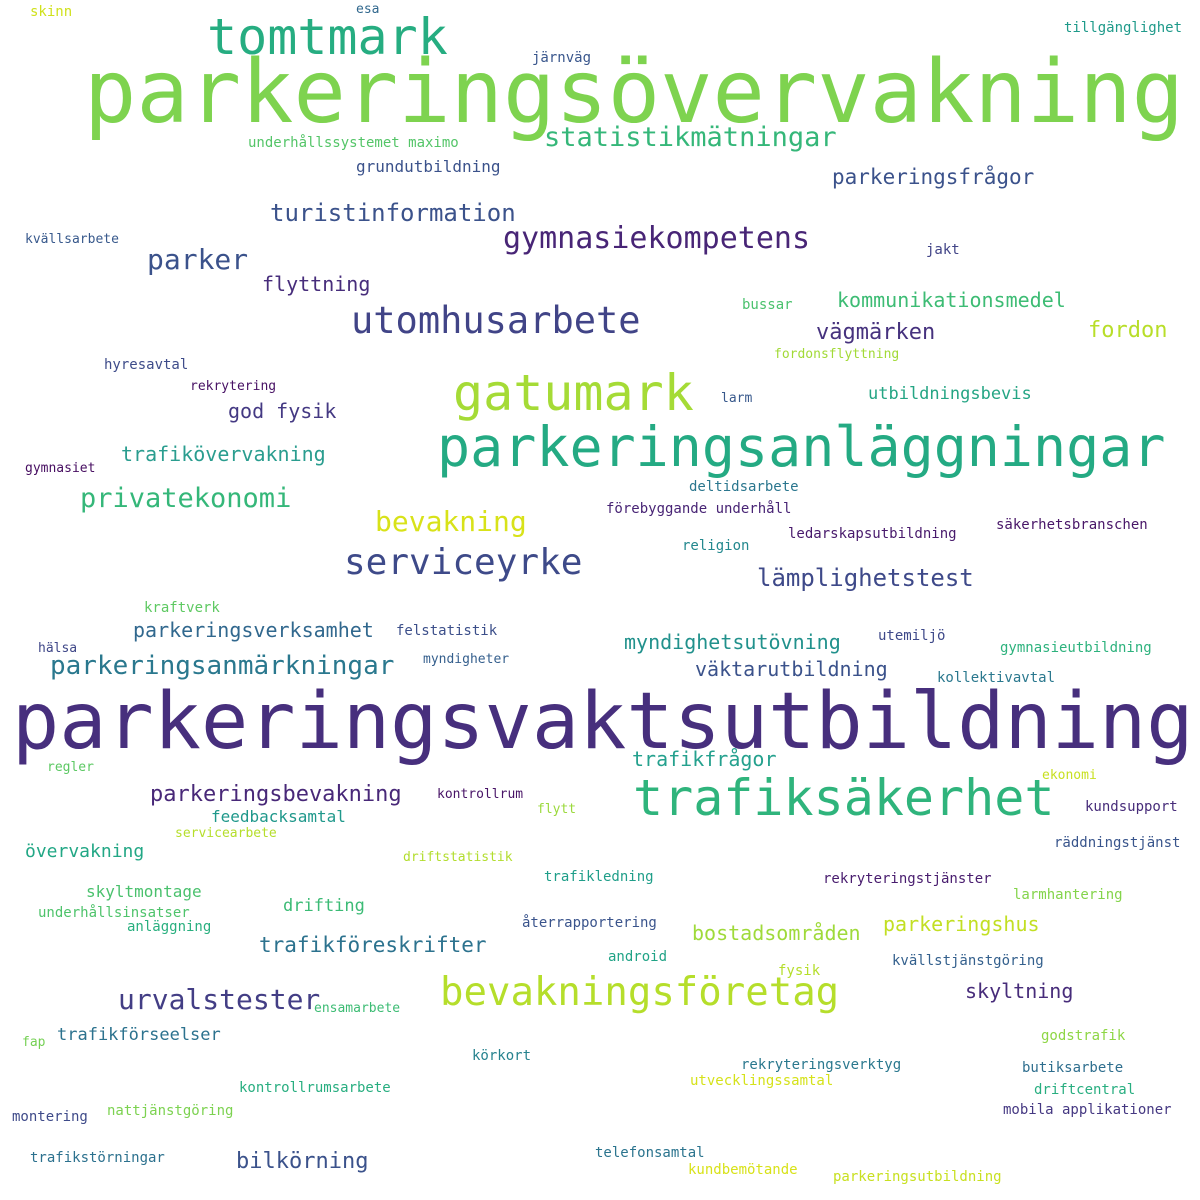 This screenshot has width=1200, height=1200. I want to click on word: parkeringsanläggningar, so click(801, 447).